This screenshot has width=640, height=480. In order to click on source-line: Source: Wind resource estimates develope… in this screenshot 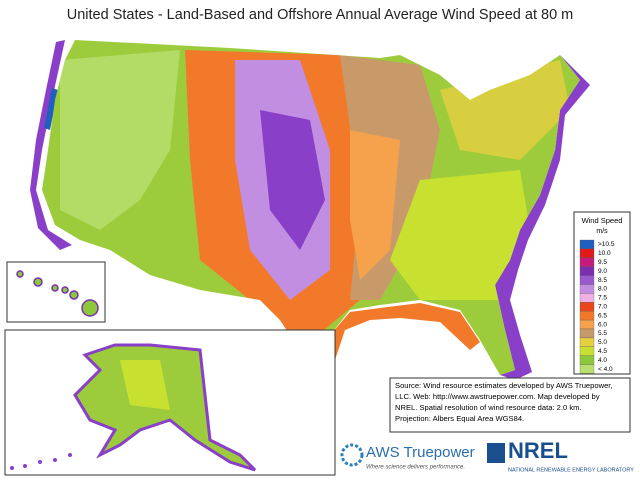, I will do `click(504, 385)`.